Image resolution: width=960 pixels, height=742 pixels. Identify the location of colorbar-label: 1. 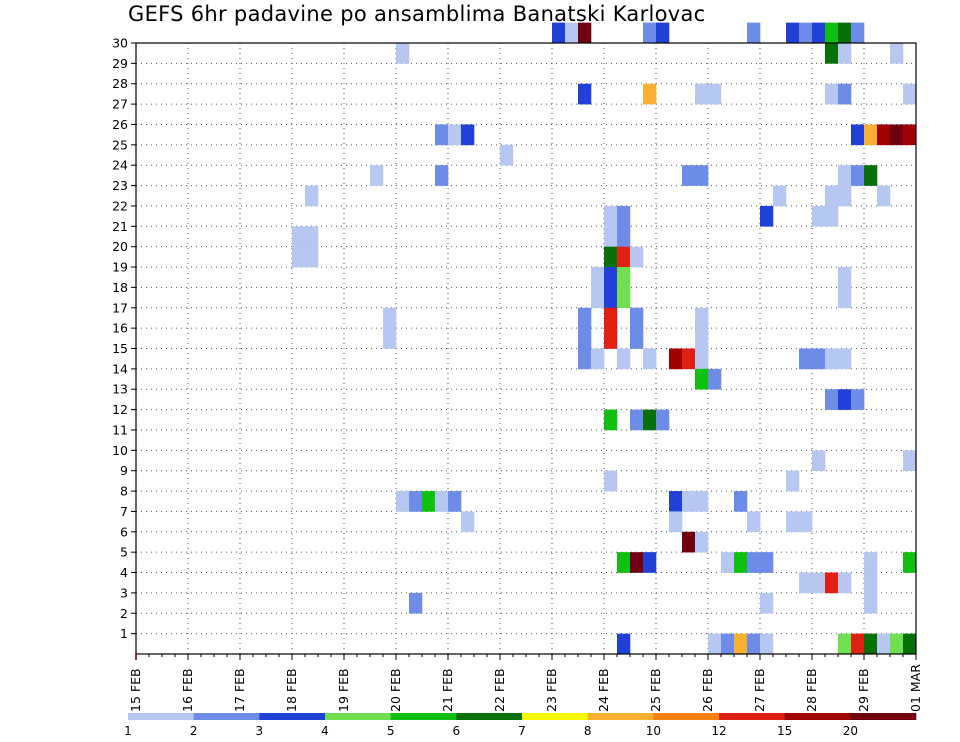
(128, 731).